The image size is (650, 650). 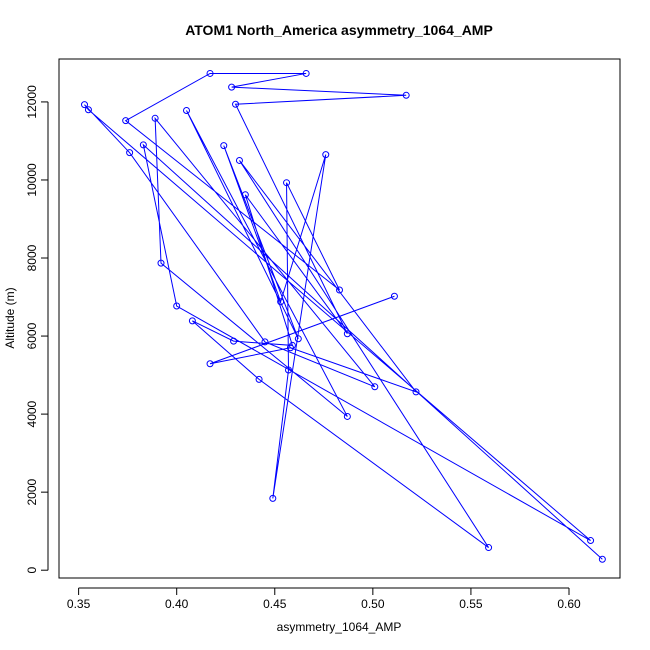 I want to click on x-tick-label: 0.45, so click(x=275, y=604).